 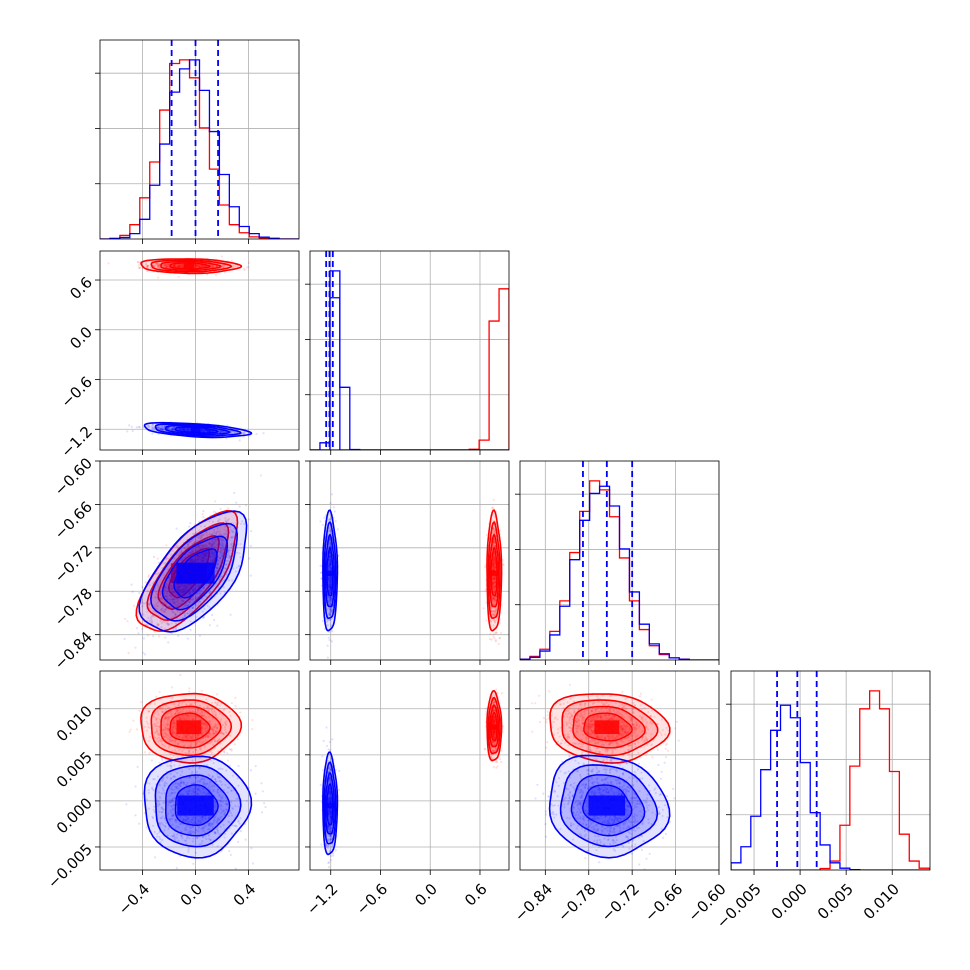 I want to click on x-tick-label: 0.010, so click(x=881, y=901).